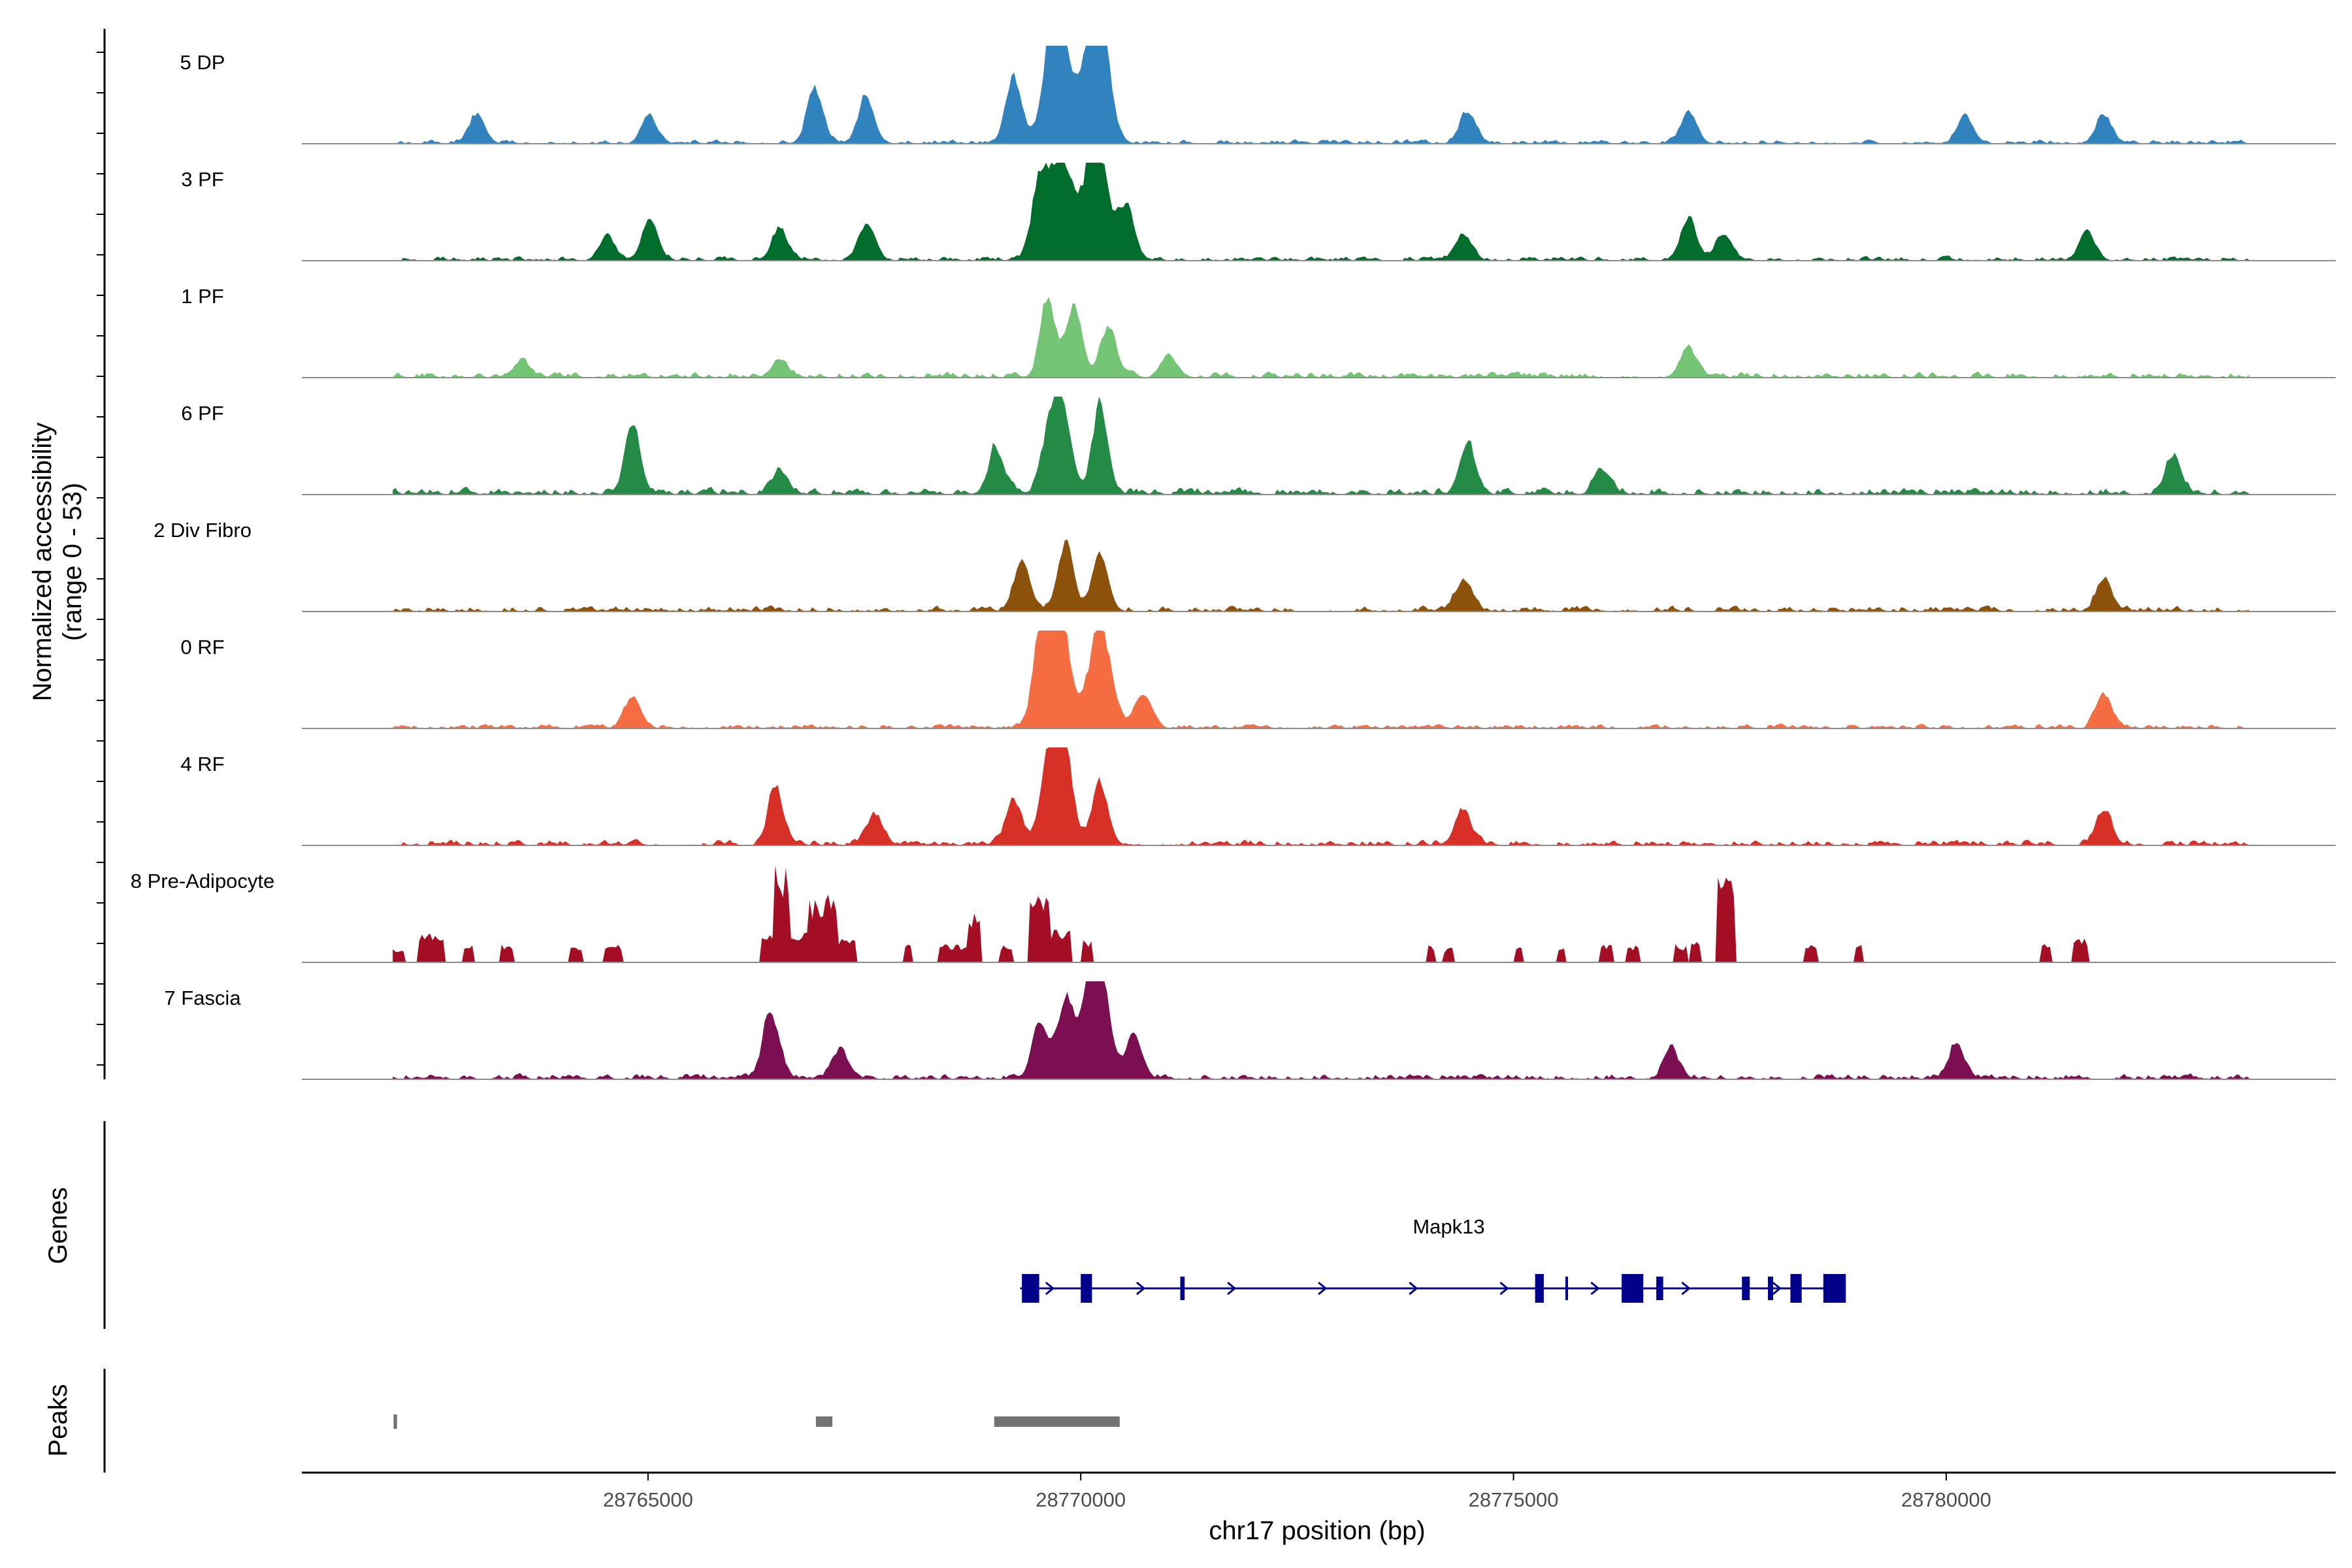 The image size is (2352, 1568). What do you see at coordinates (1258, 796) in the screenshot?
I see `track: 4 RF` at bounding box center [1258, 796].